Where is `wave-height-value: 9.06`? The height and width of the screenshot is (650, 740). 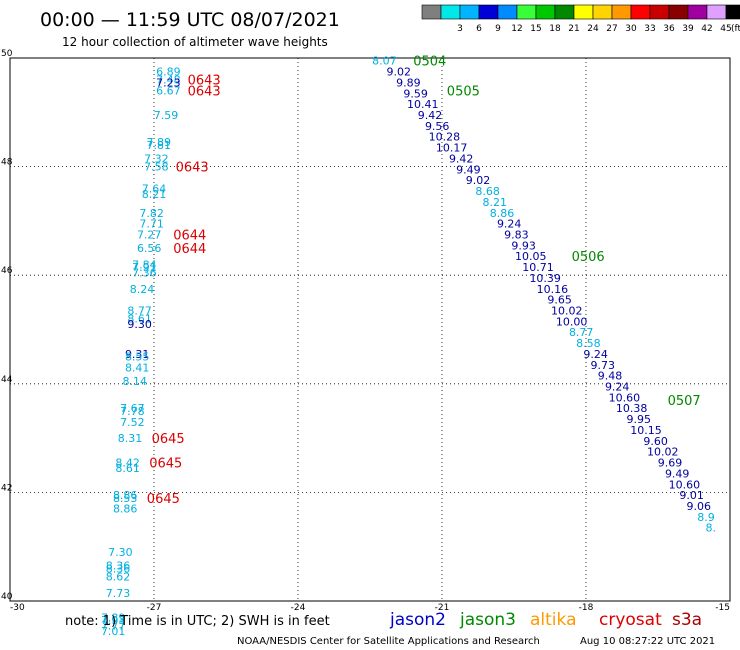
wave-height-value: 9.06 is located at coordinates (699, 506).